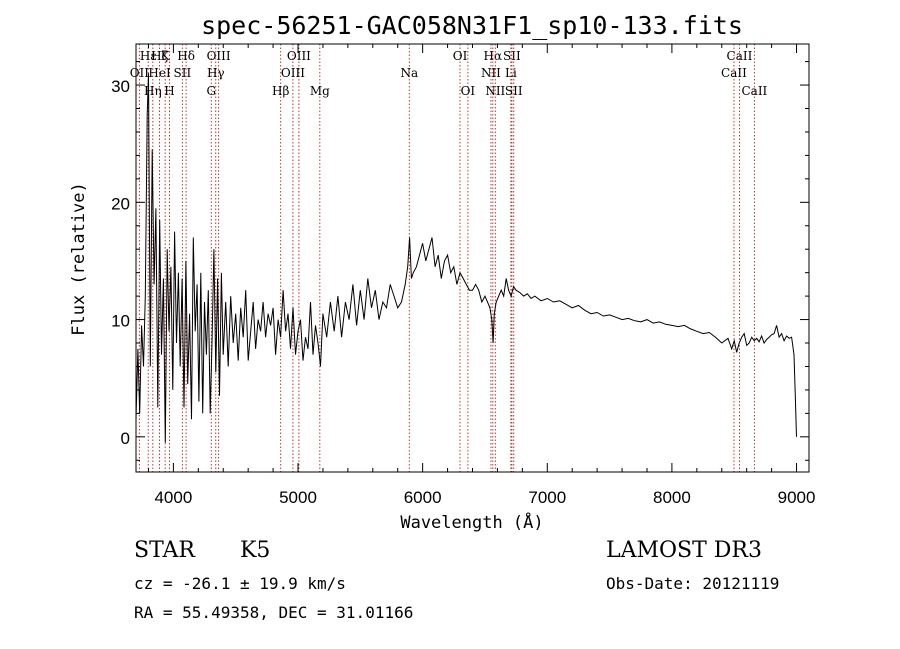  I want to click on chart-title: spec-56251-GAC058N31F1_sp10-133.fits, so click(472, 25).